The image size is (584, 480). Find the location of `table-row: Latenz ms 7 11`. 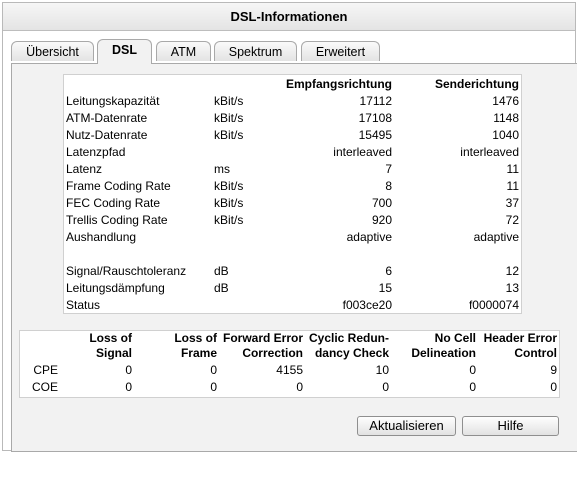

table-row: Latenz ms 7 11 is located at coordinates (292, 168).